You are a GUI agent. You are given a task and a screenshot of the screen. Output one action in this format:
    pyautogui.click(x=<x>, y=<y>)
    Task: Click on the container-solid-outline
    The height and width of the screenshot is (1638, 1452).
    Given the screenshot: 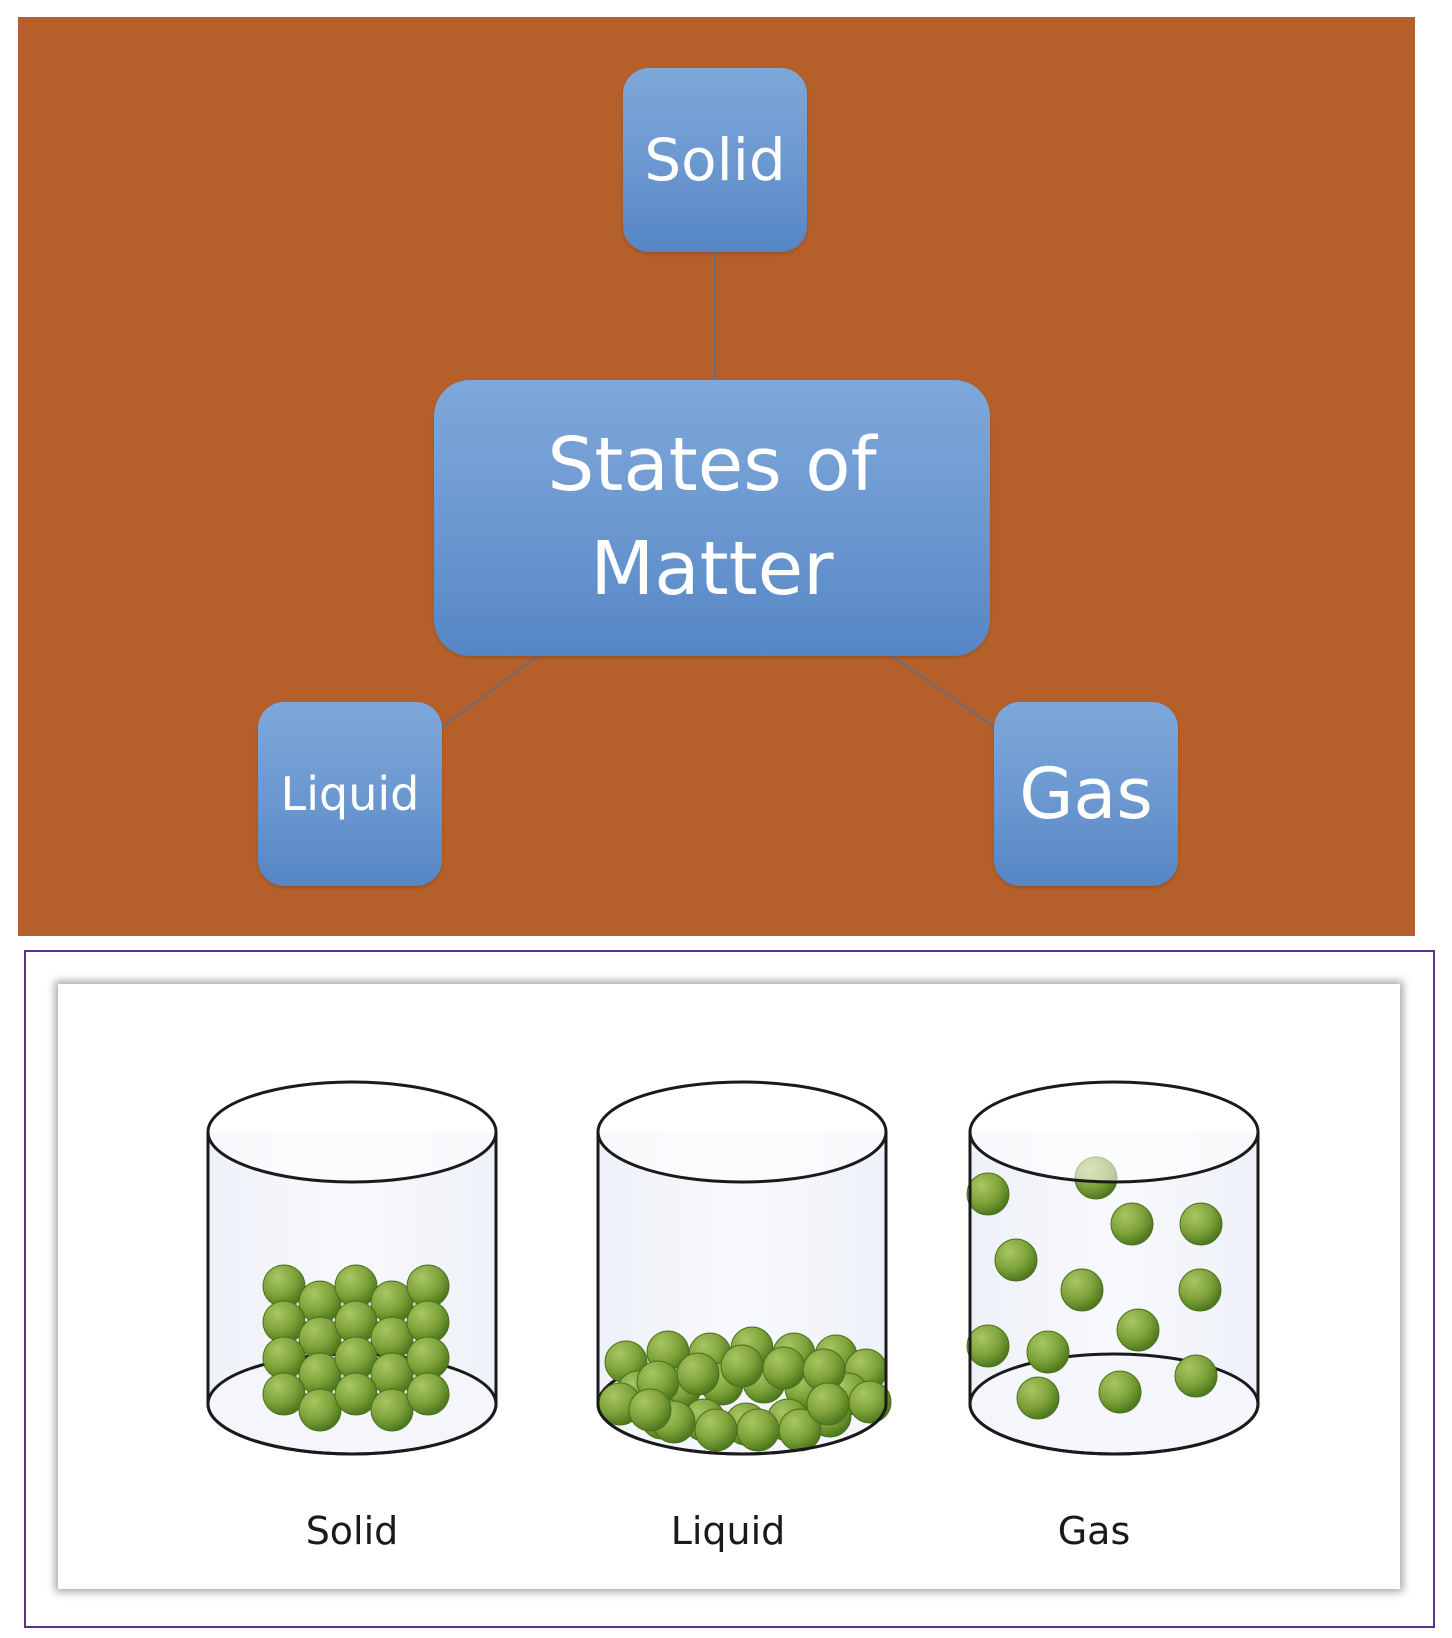 What is the action you would take?
    pyautogui.click(x=352, y=1268)
    